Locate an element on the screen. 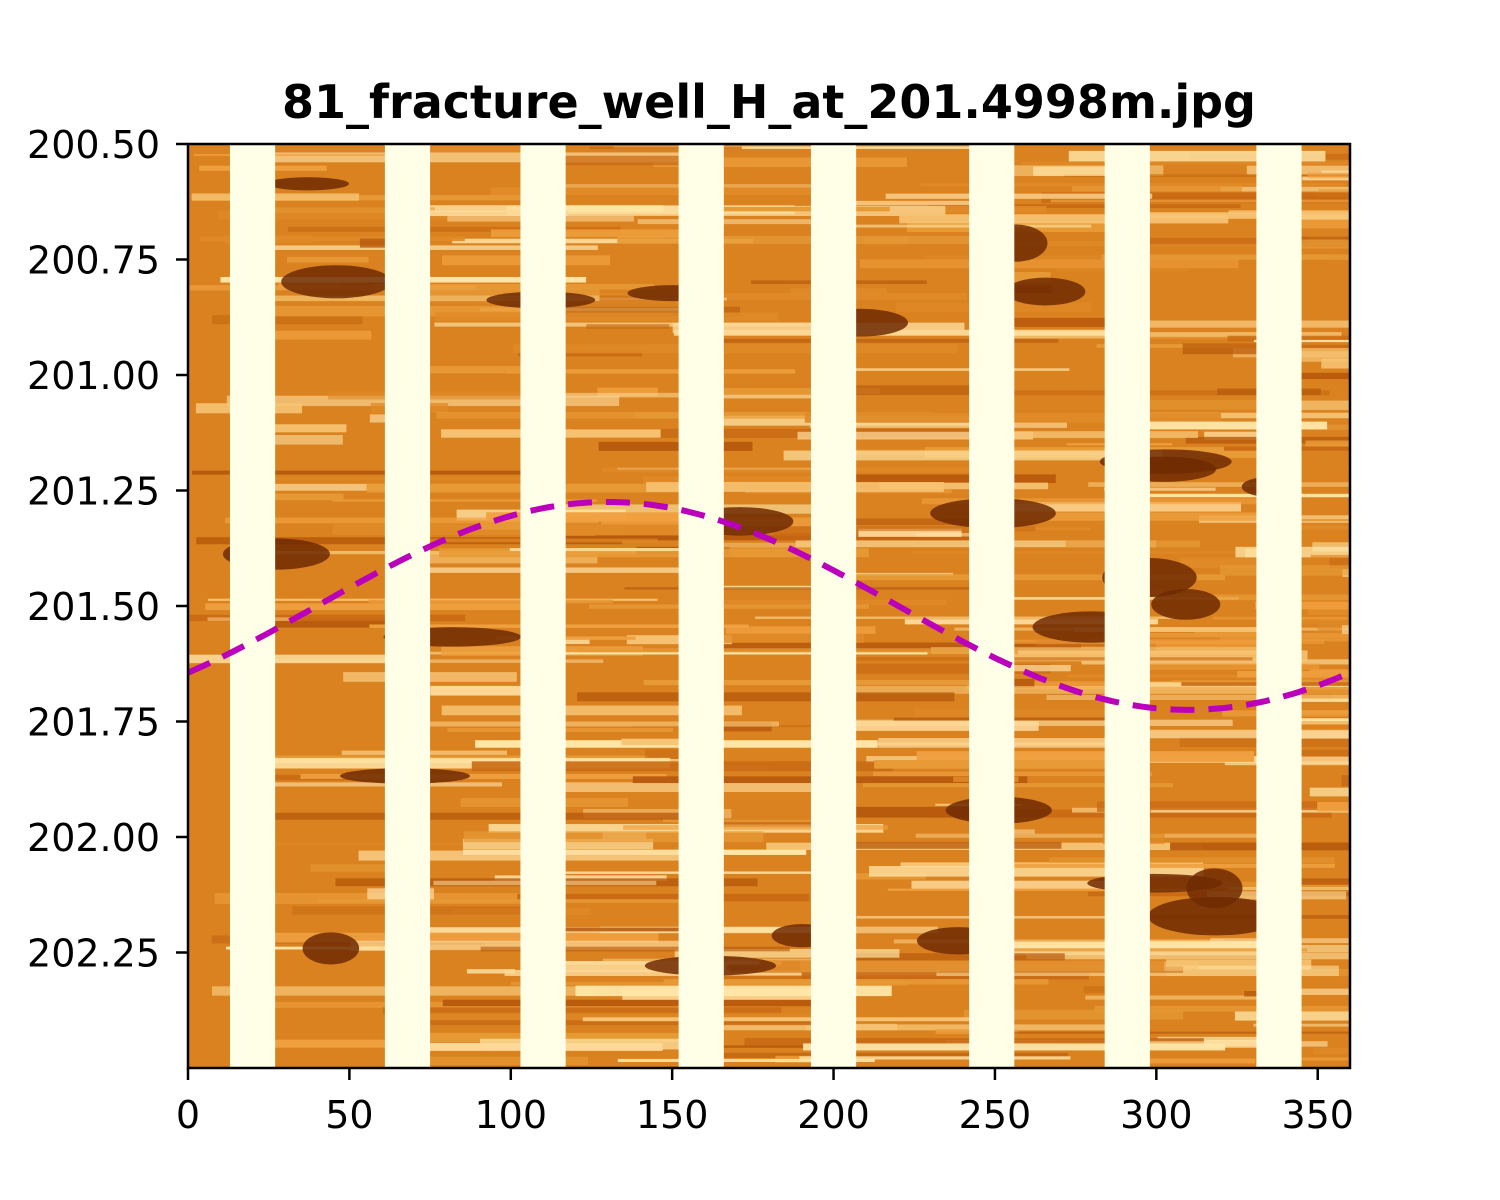  x-tick-label: 100 is located at coordinates (511, 1115).